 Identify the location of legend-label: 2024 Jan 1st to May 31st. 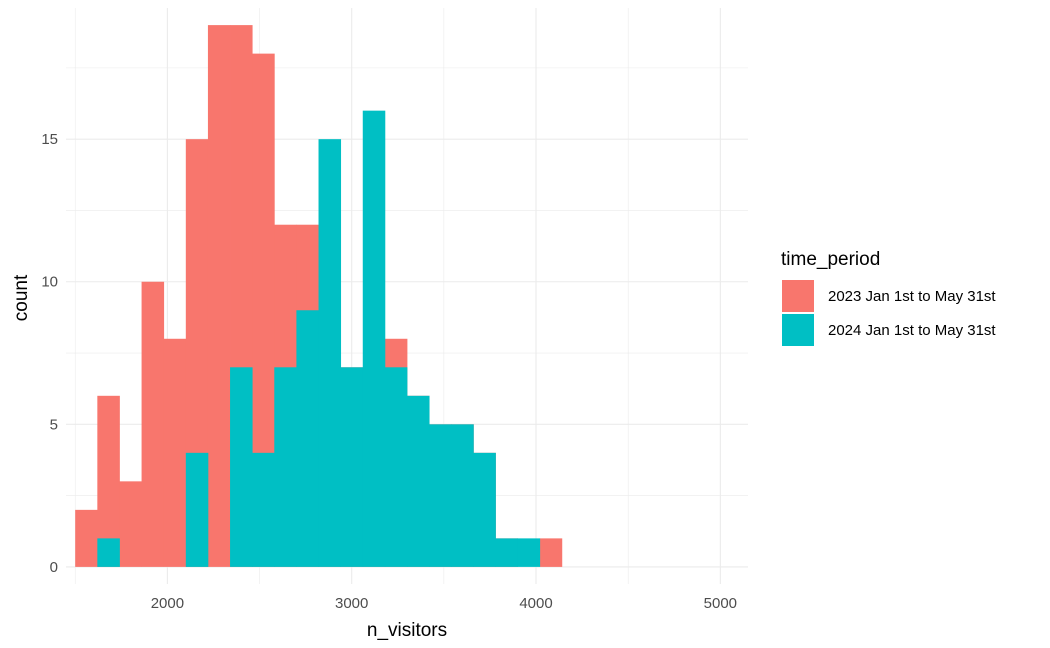
(912, 330).